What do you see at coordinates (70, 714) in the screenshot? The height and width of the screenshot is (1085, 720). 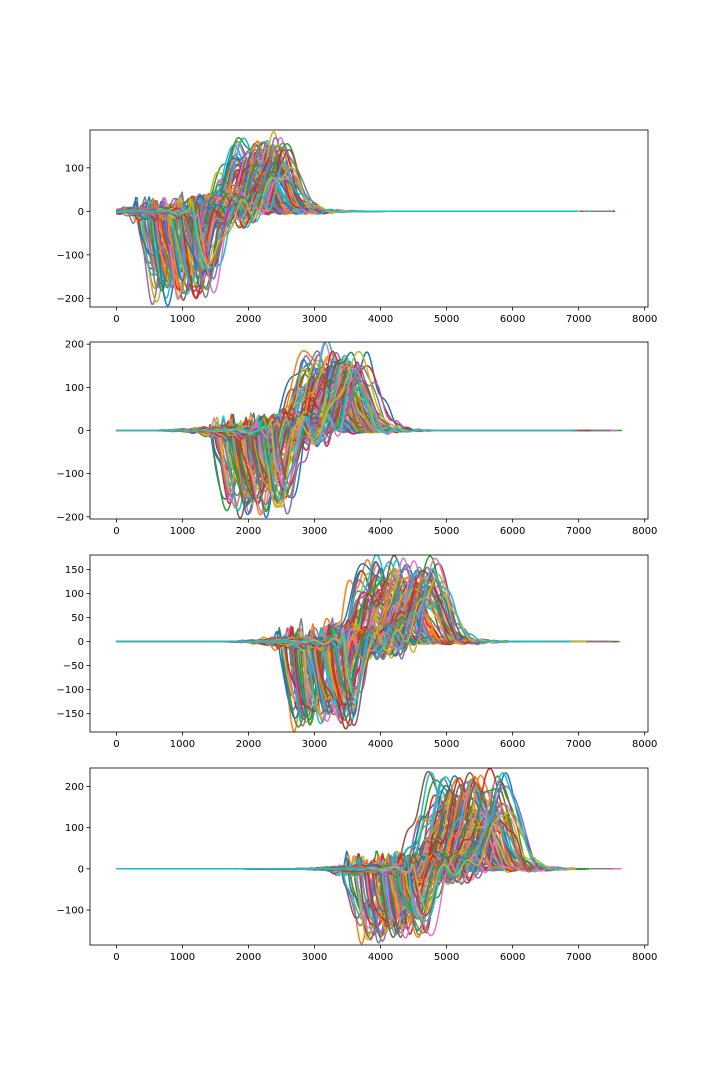 I see `y-tick-label: −150` at bounding box center [70, 714].